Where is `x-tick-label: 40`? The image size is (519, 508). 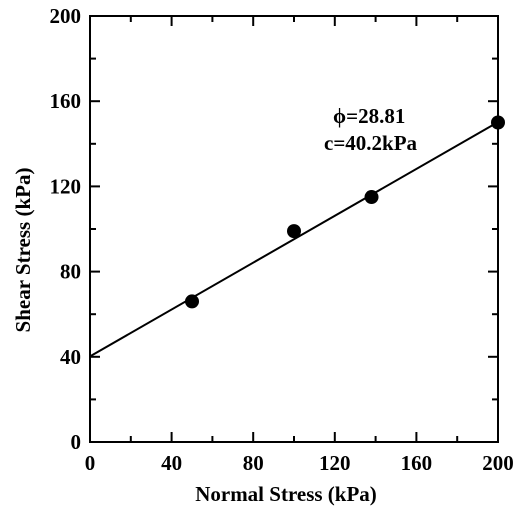
x-tick-label: 40 is located at coordinates (171, 463).